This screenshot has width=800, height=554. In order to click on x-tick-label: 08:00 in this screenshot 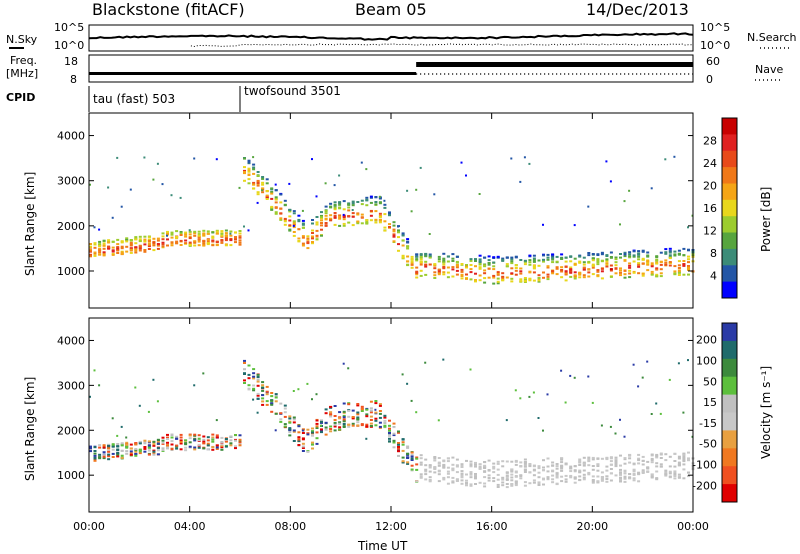, I will do `click(290, 526)`.